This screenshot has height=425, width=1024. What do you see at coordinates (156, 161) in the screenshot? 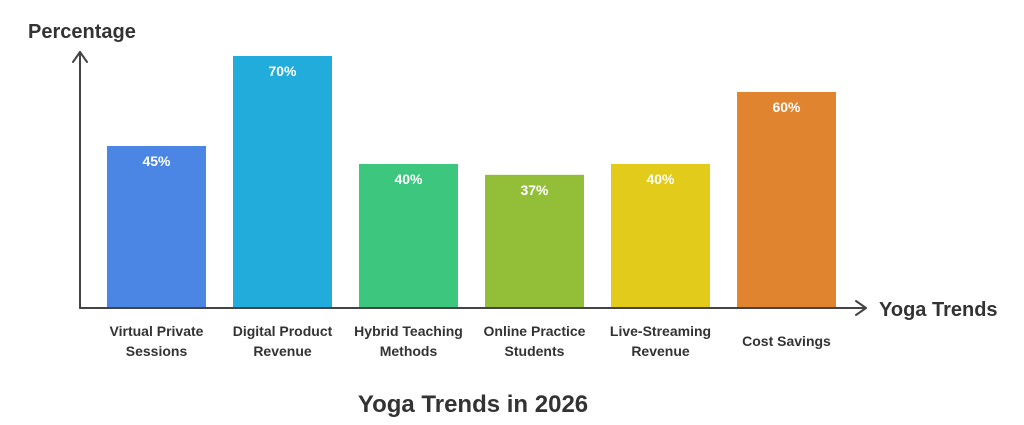
I see `bar-value-label-0: 45%` at bounding box center [156, 161].